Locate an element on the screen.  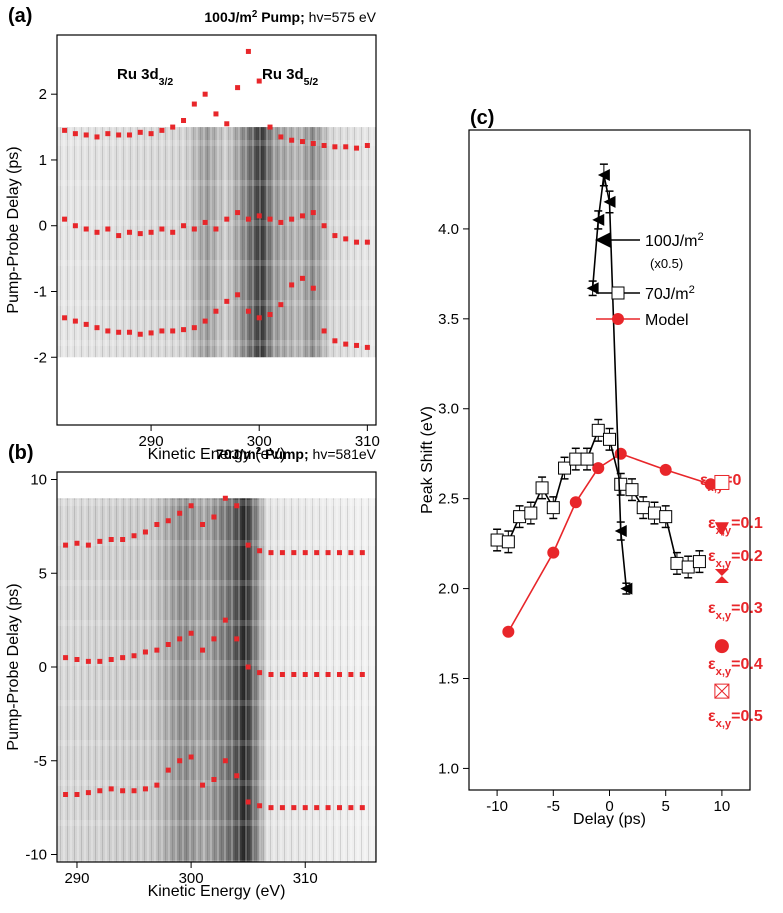
x-axis-label: Delay (ps) is located at coordinates (609, 819).